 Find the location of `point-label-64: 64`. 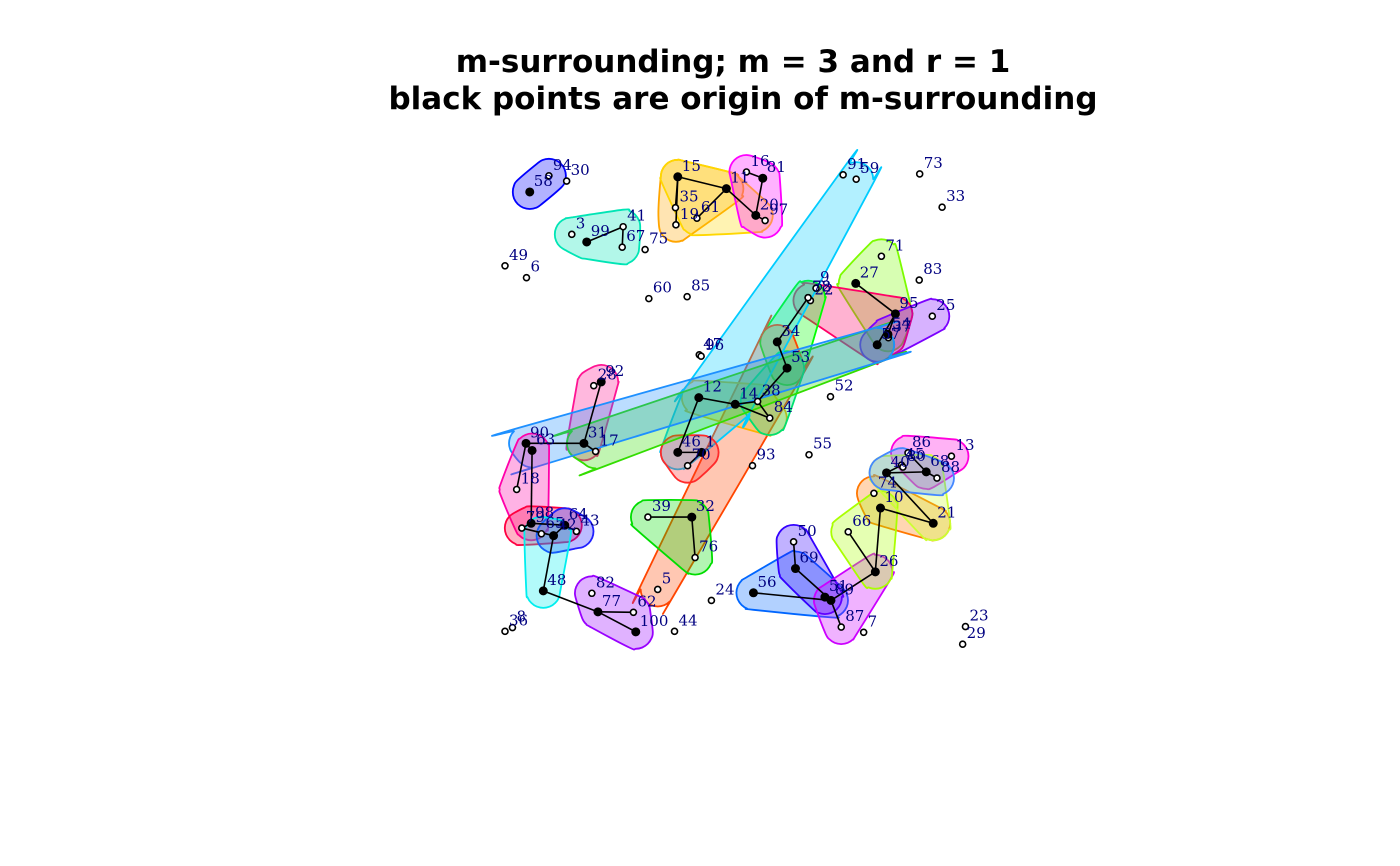

point-label-64: 64 is located at coordinates (578, 514).